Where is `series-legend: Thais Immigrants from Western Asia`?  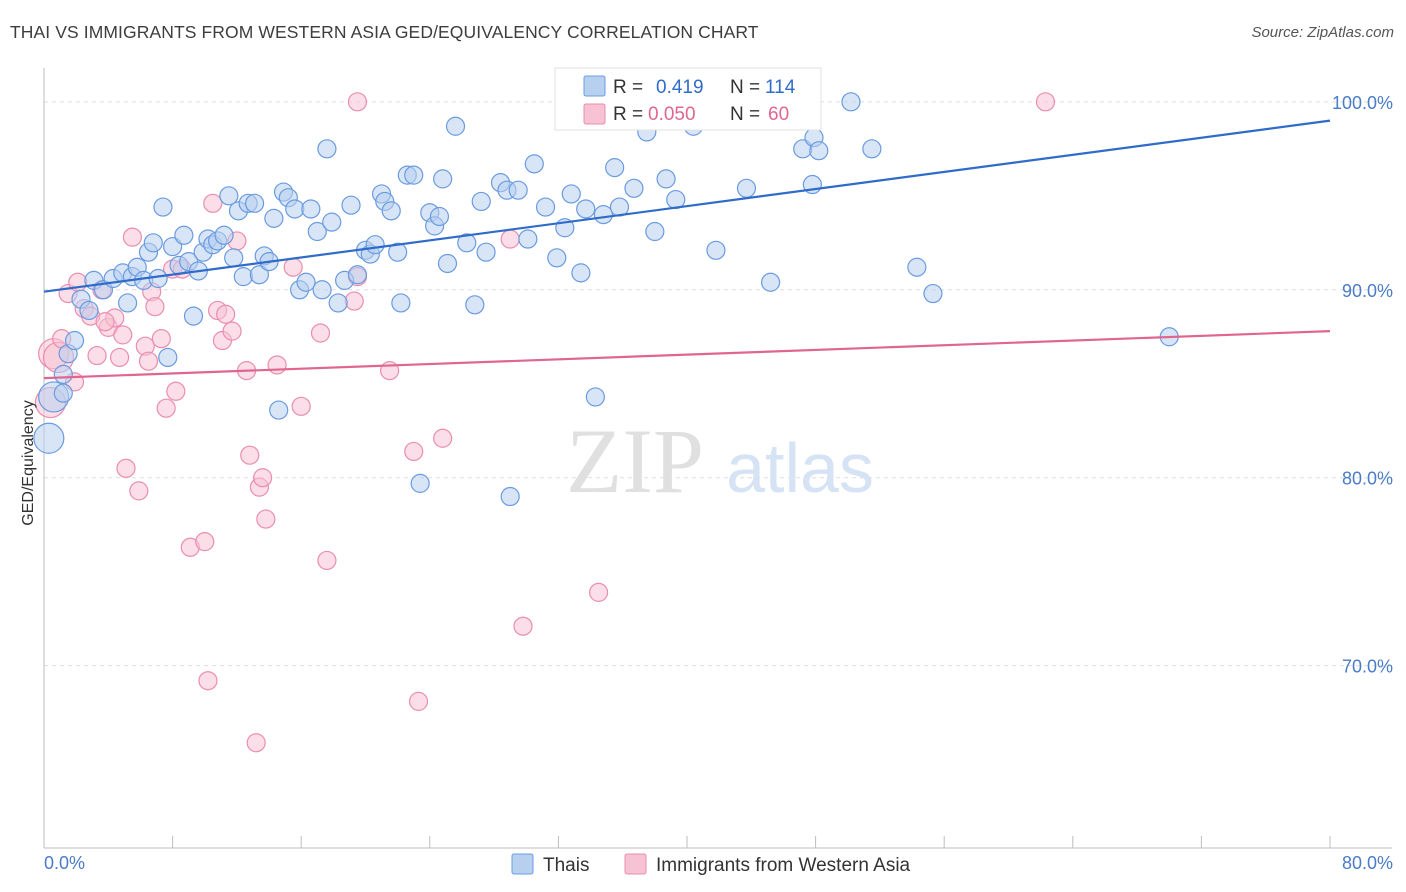 series-legend: Thais Immigrants from Western Asia is located at coordinates (711, 864).